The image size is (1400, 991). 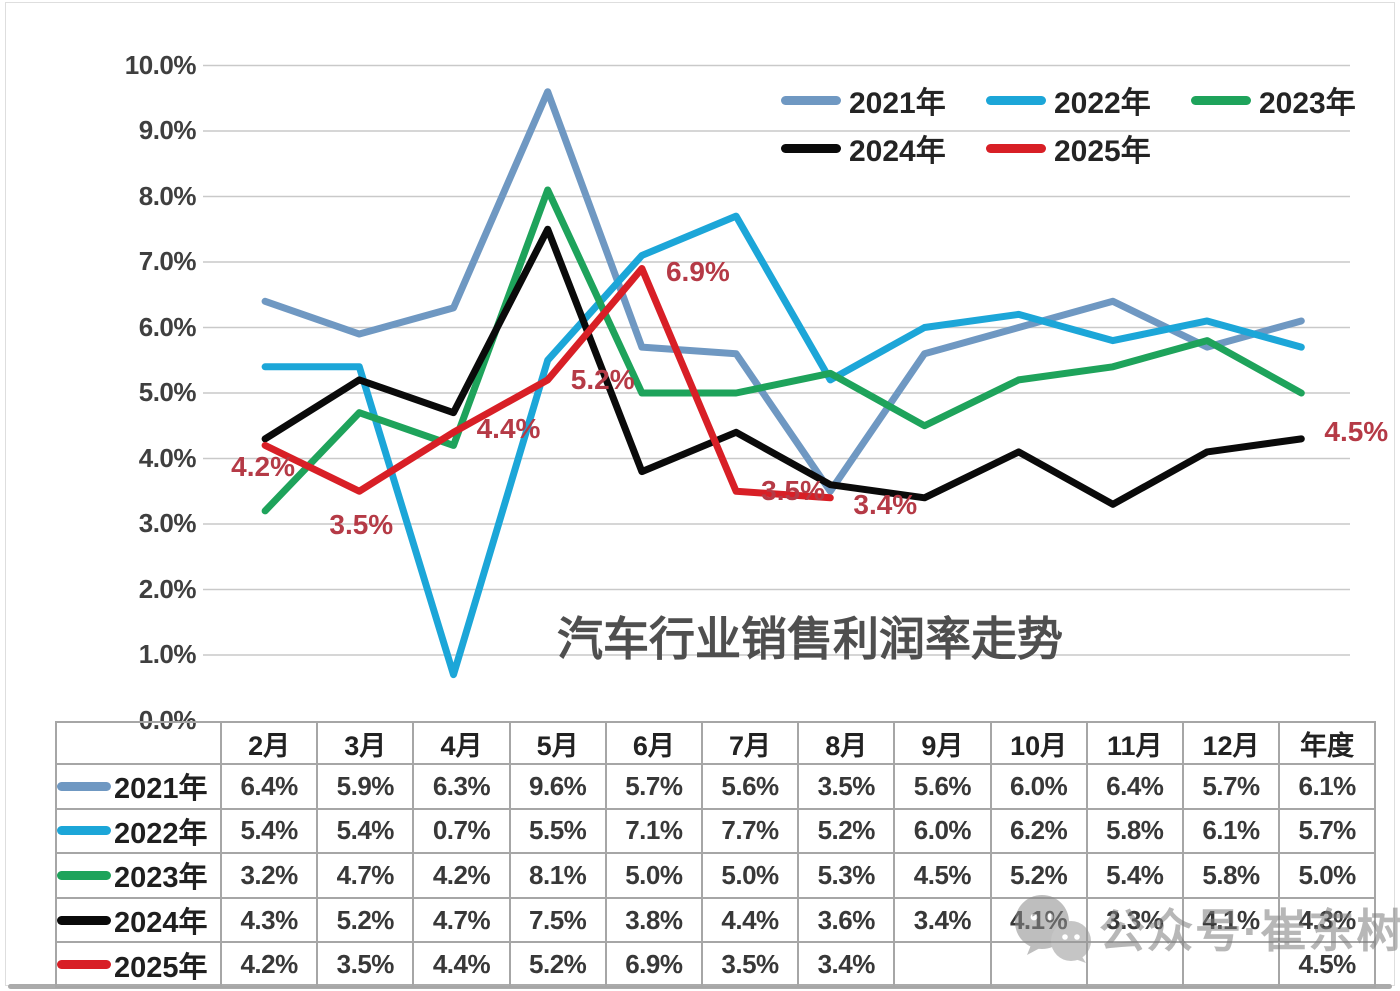 I want to click on table-cell: 4.2%, so click(x=461, y=875).